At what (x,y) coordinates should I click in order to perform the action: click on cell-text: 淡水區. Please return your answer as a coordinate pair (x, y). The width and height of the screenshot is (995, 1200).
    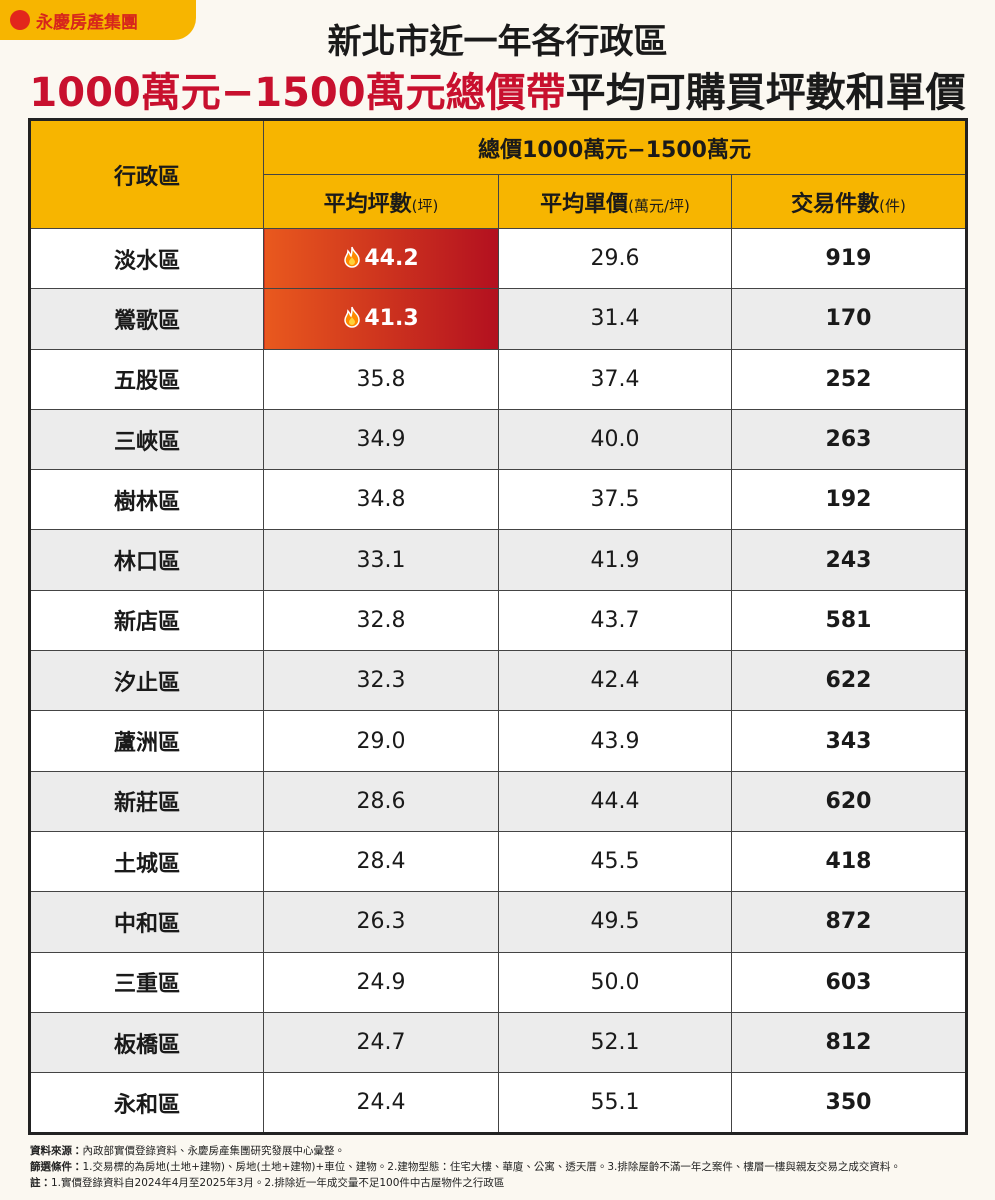
    Looking at the image, I should click on (146, 261).